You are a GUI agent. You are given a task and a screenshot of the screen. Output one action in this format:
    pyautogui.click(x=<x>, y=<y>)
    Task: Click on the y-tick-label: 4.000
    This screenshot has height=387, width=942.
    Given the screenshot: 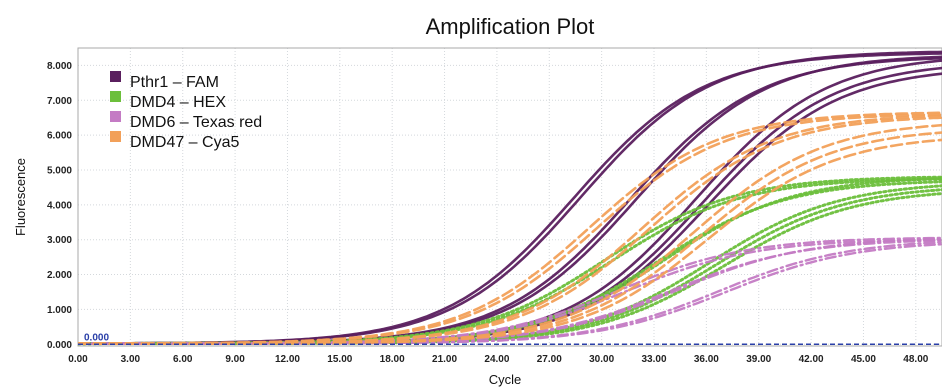 What is the action you would take?
    pyautogui.click(x=59, y=205)
    